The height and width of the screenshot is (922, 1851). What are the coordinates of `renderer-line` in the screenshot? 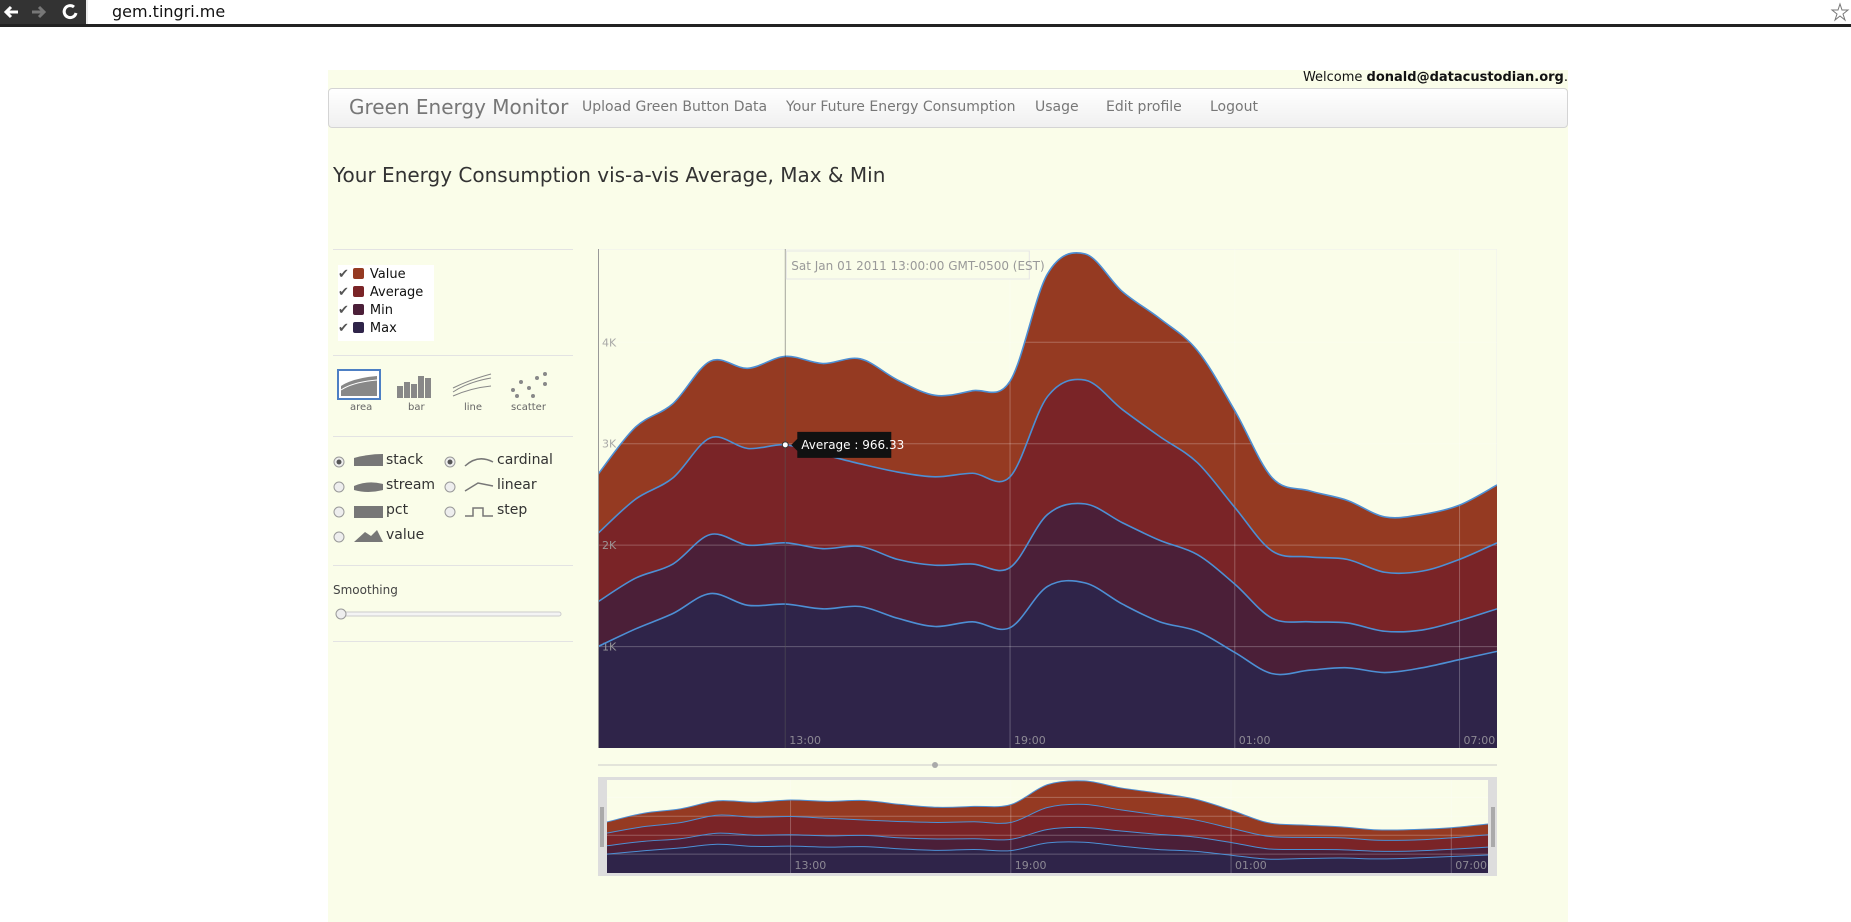 It's located at (472, 385).